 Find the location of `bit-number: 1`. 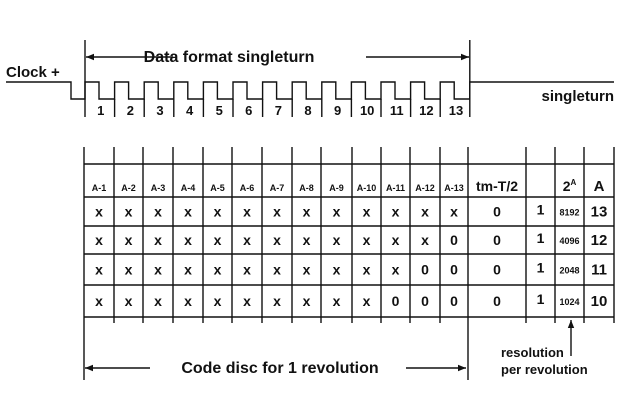

bit-number: 1 is located at coordinates (100, 110).